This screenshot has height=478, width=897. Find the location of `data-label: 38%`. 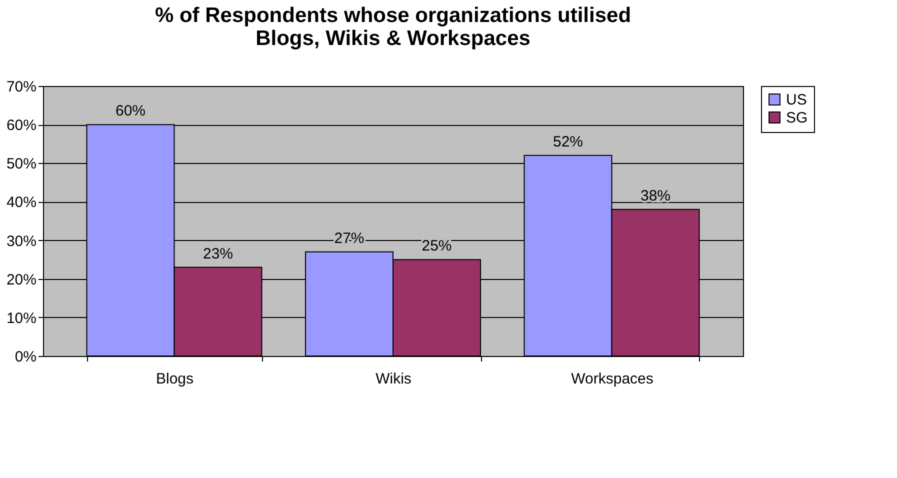

data-label: 38% is located at coordinates (655, 195).